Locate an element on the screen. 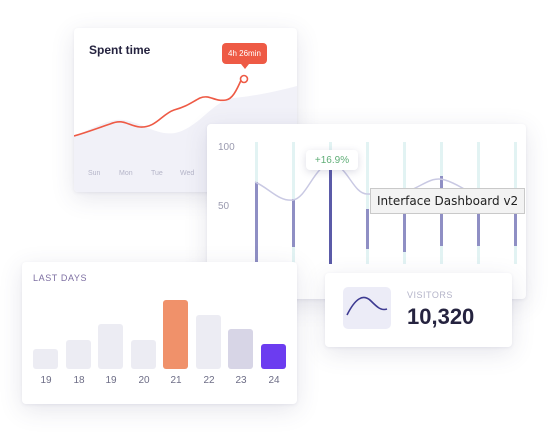 The height and width of the screenshot is (432, 555). spent-time-line is located at coordinates (158, 107).